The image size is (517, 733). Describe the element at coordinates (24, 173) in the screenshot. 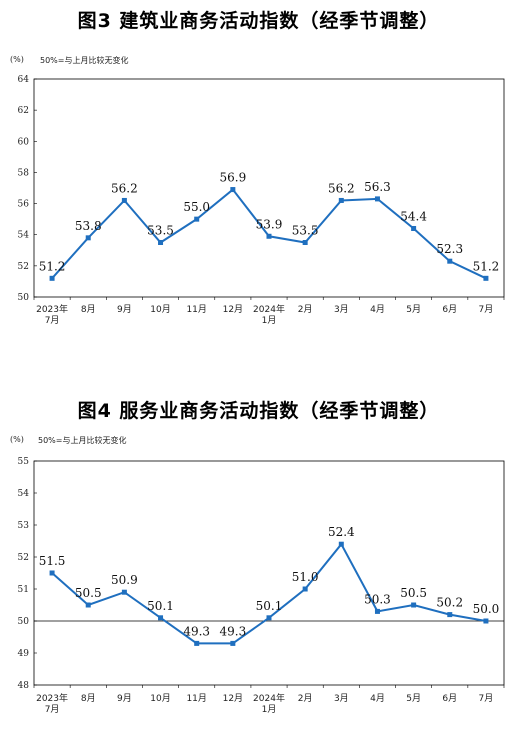

I see `y-tick-label: 58` at that location.